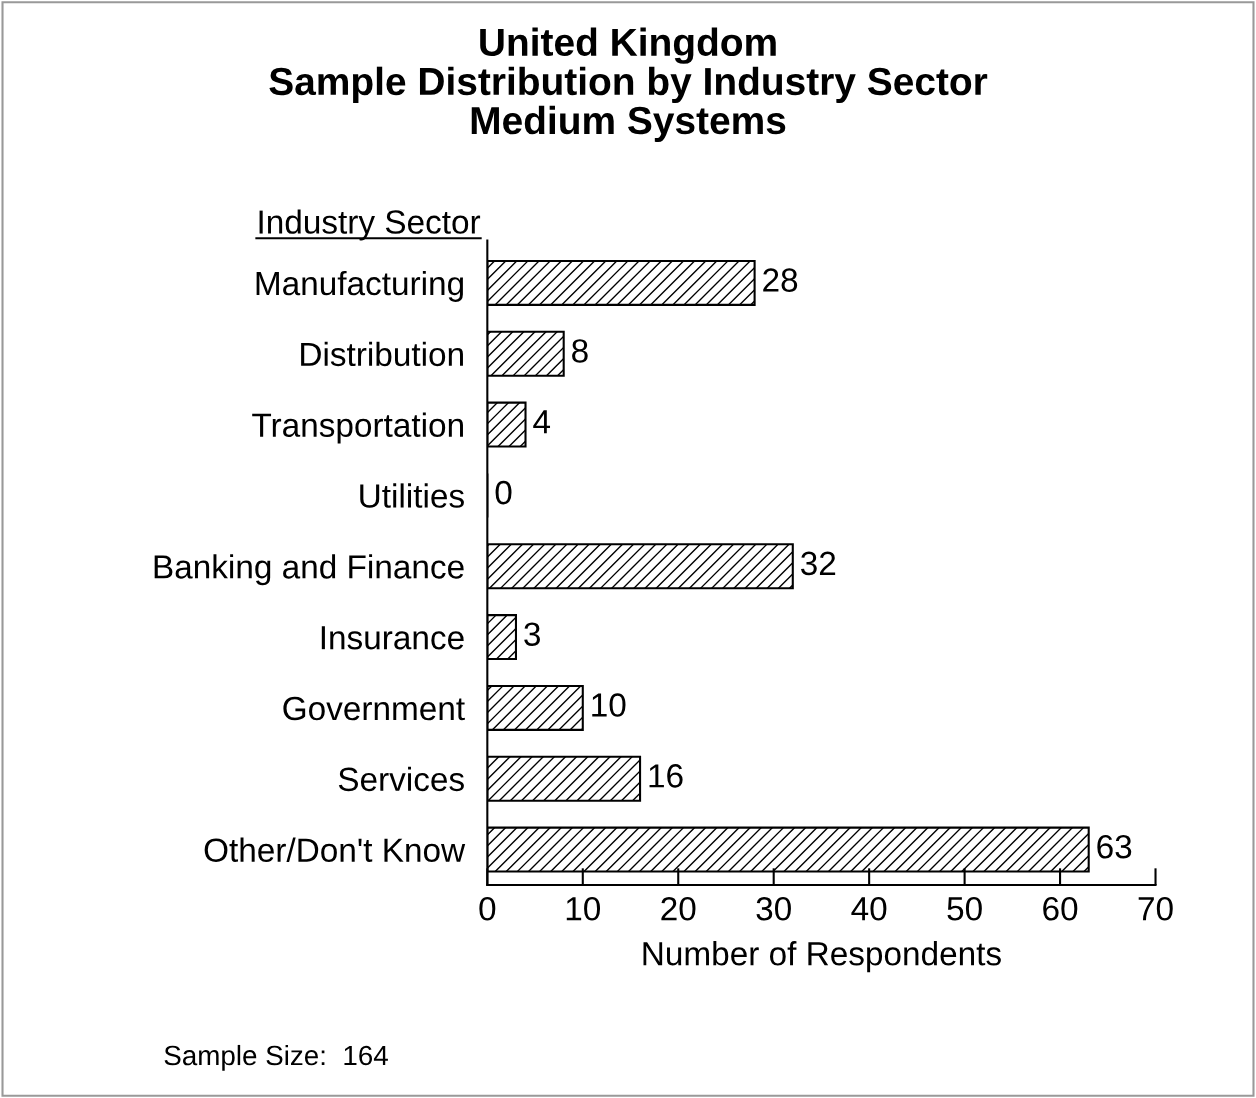 This screenshot has width=1256, height=1098. I want to click on text: Sample Size: 164, so click(276, 1057).